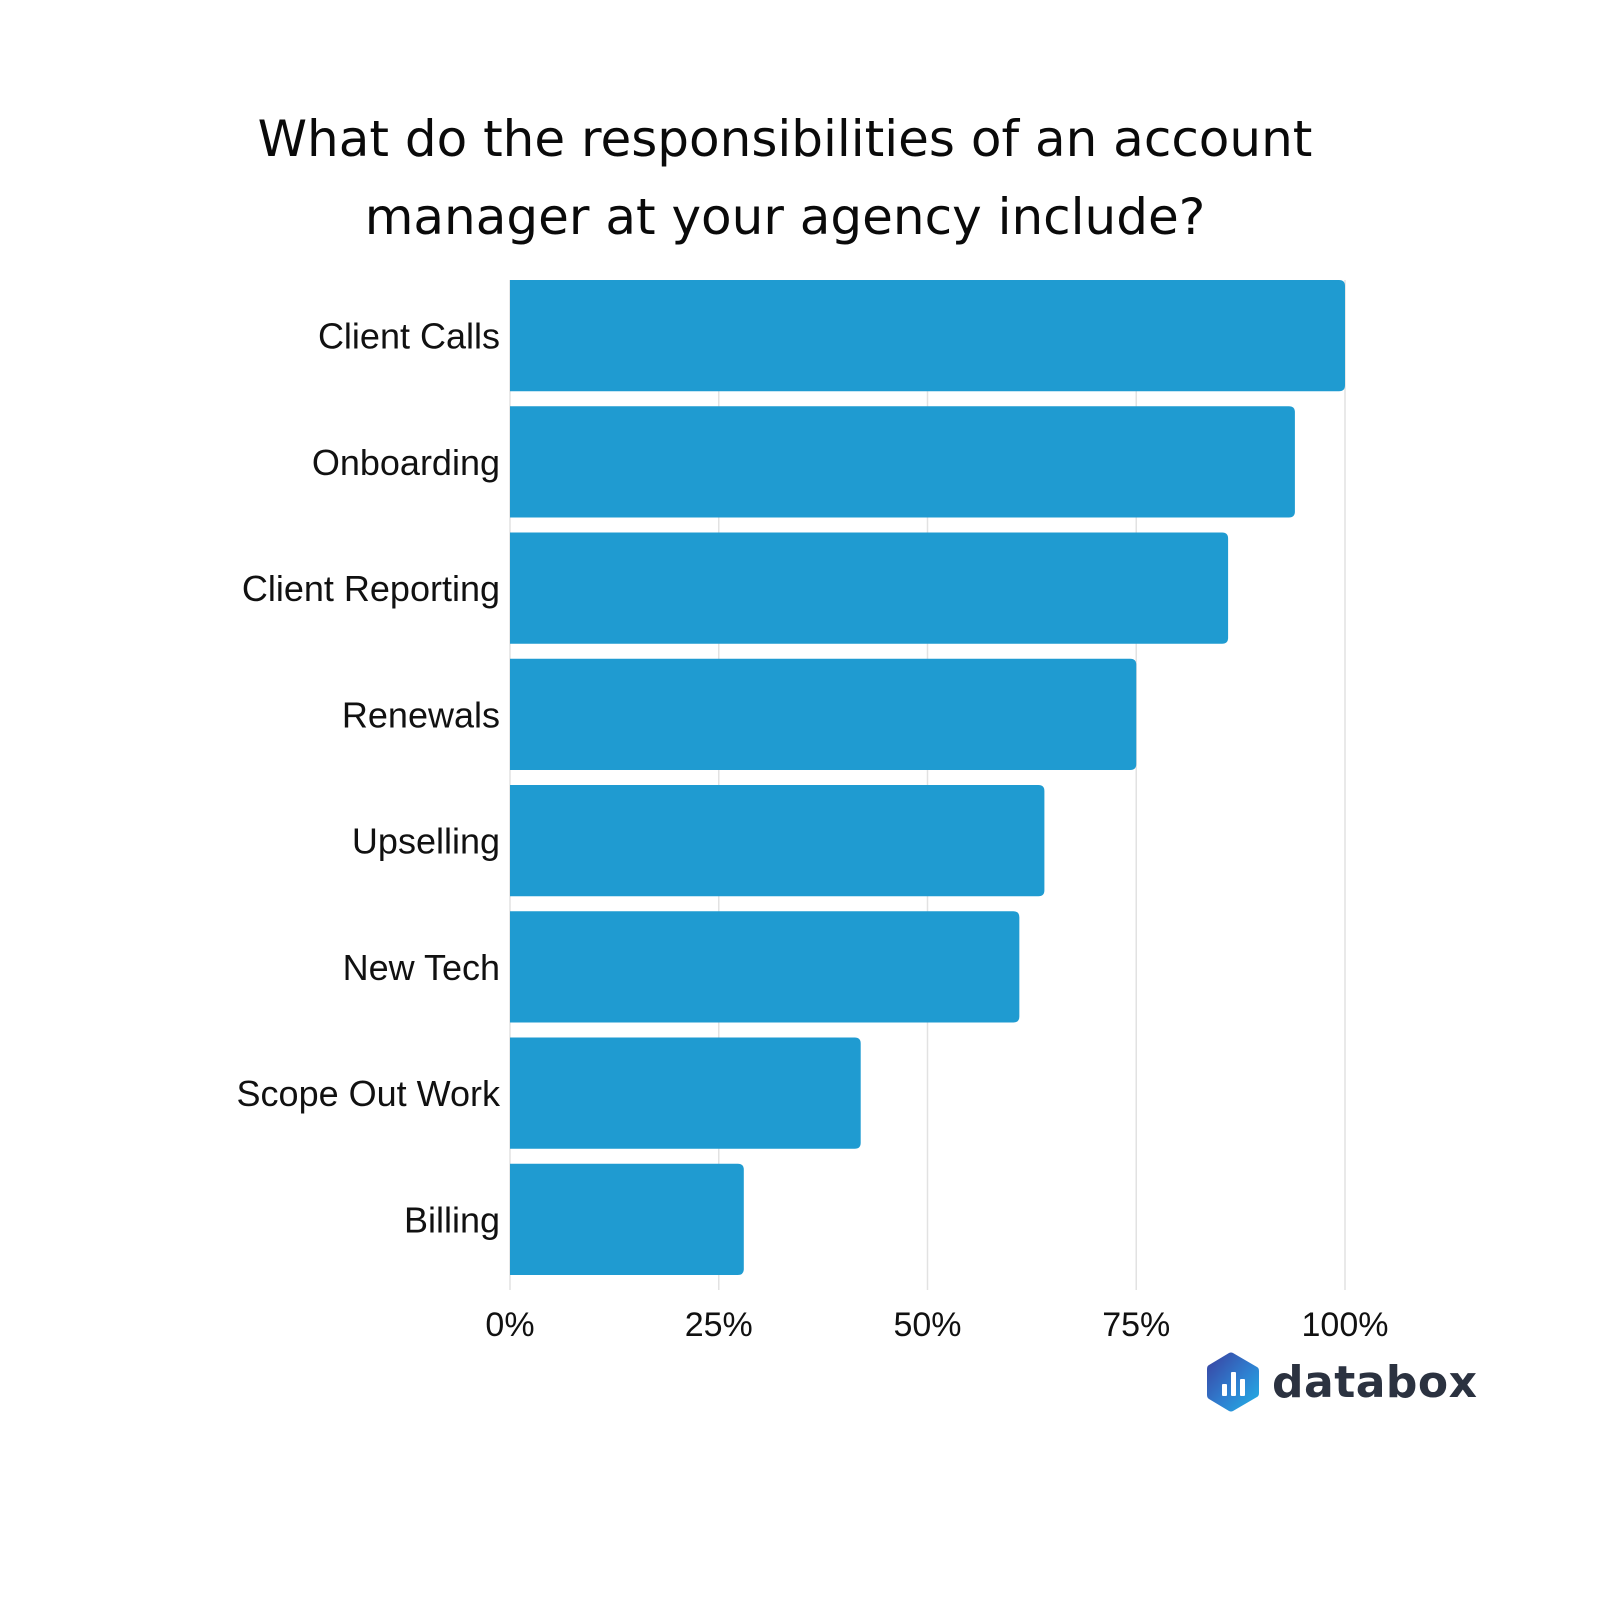 This screenshot has height=1600, width=1600. Describe the element at coordinates (823, 714) in the screenshot. I see `bar-renewals` at that location.